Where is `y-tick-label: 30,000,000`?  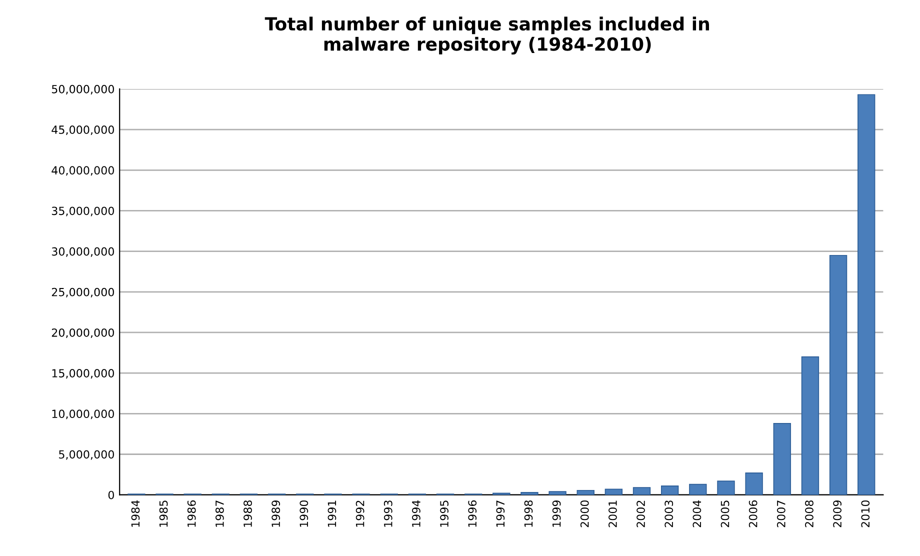
y-tick-label: 30,000,000 is located at coordinates (83, 252).